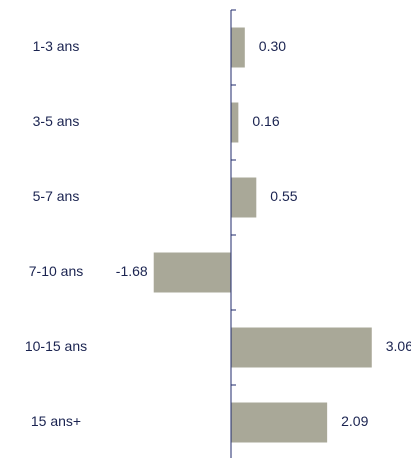 This screenshot has width=411, height=458. Describe the element at coordinates (56, 346) in the screenshot. I see `category-label: 10-15 ans` at that location.